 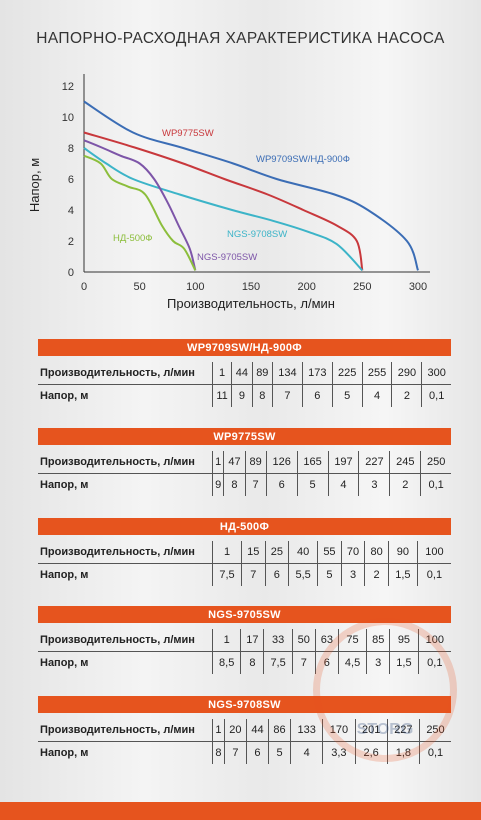 What do you see at coordinates (317, 373) in the screenshot?
I see `table-cell: 173` at bounding box center [317, 373].